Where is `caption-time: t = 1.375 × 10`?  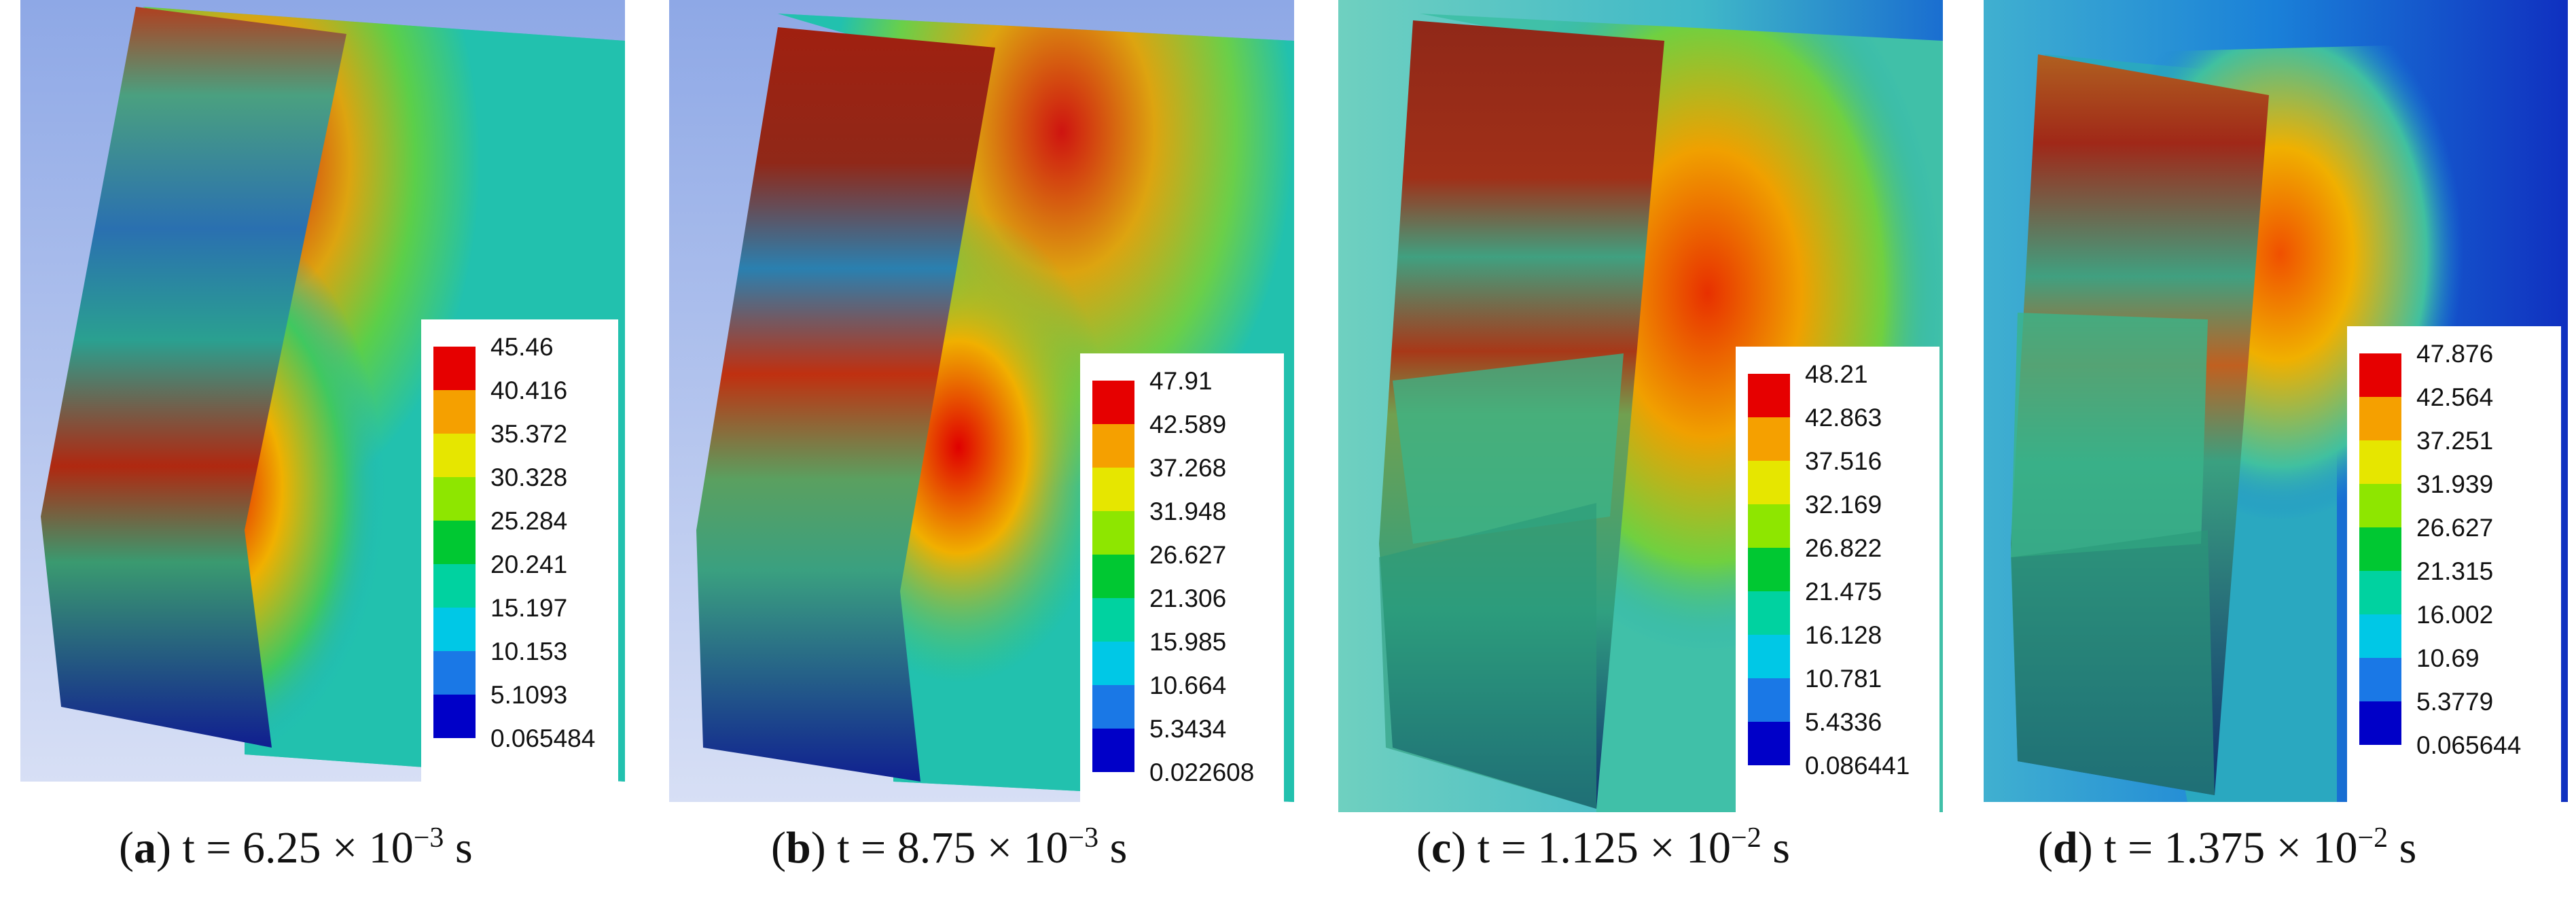 caption-time: t = 1.375 × 10 is located at coordinates (2231, 848).